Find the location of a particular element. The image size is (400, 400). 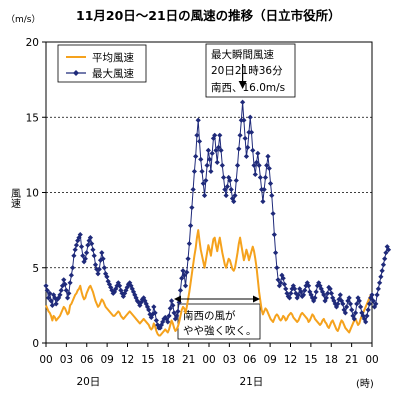

x-tick-label-7: 21 is located at coordinates (188, 360).